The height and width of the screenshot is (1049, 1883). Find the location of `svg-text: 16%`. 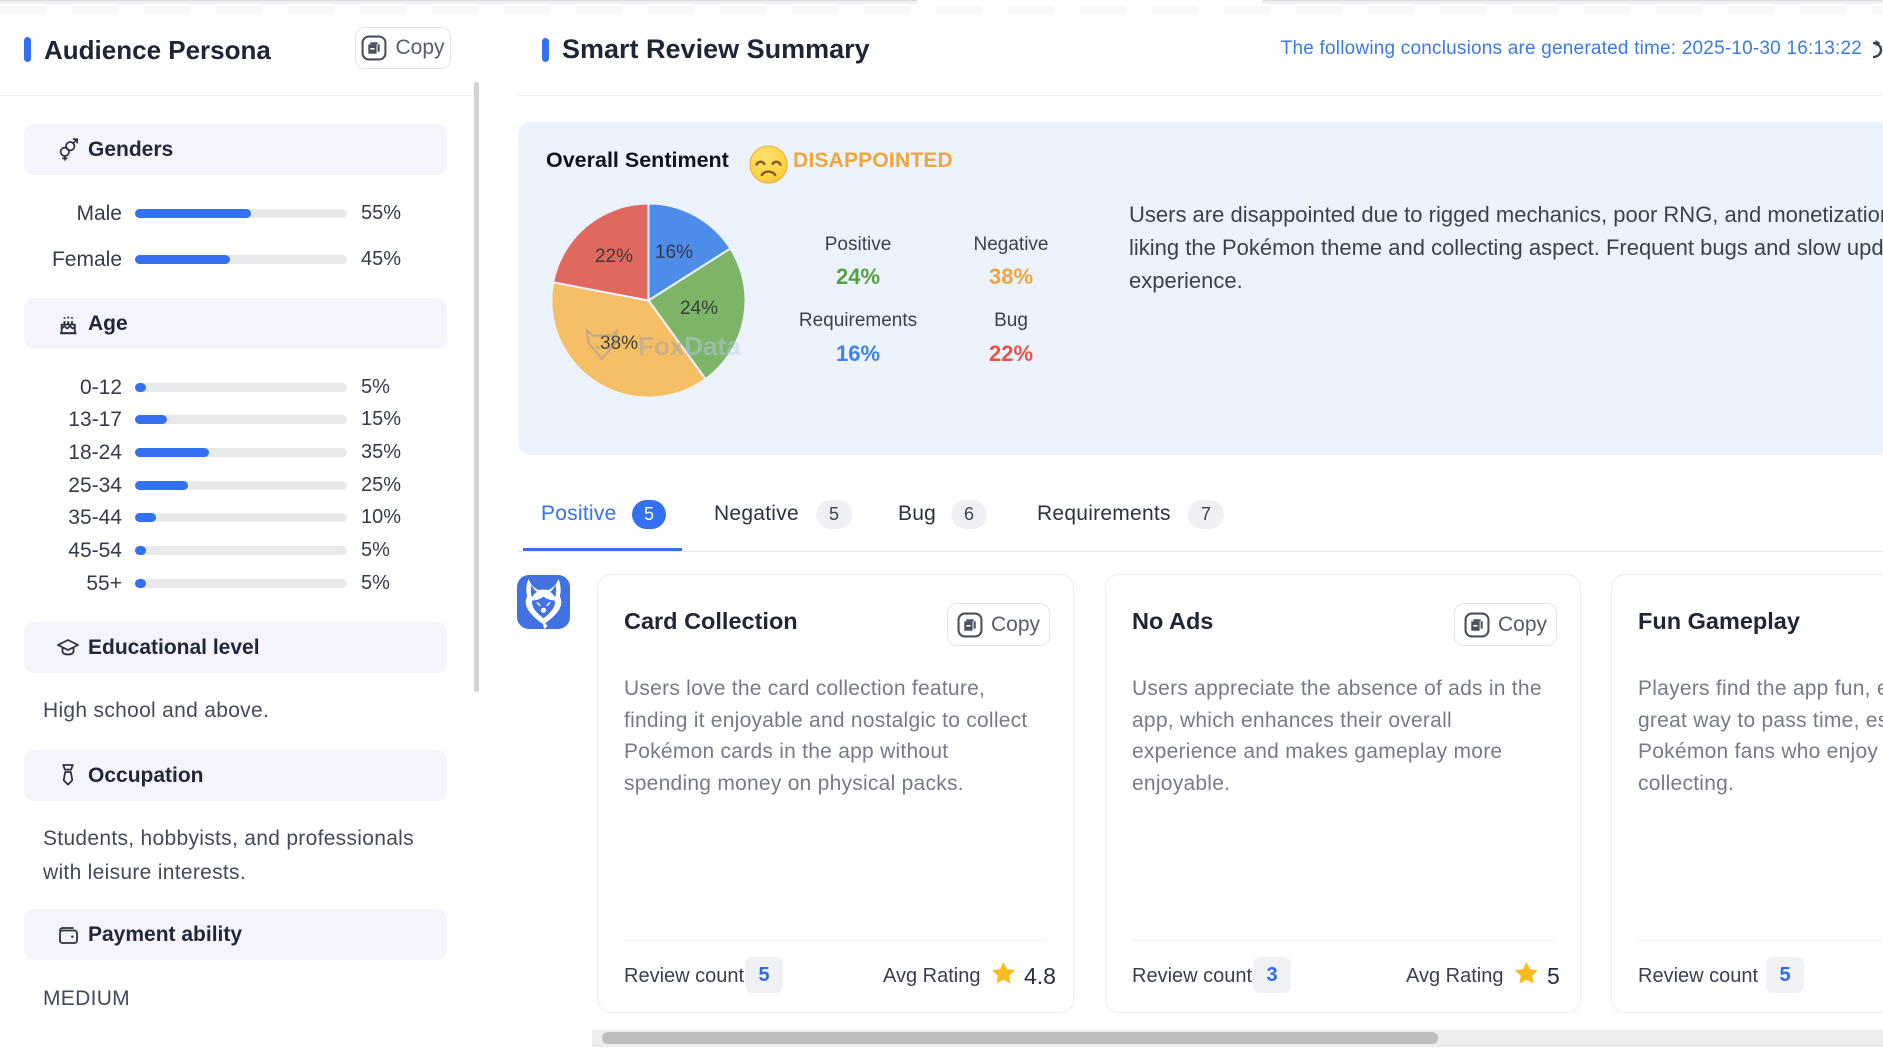

svg-text: 16% is located at coordinates (674, 252).